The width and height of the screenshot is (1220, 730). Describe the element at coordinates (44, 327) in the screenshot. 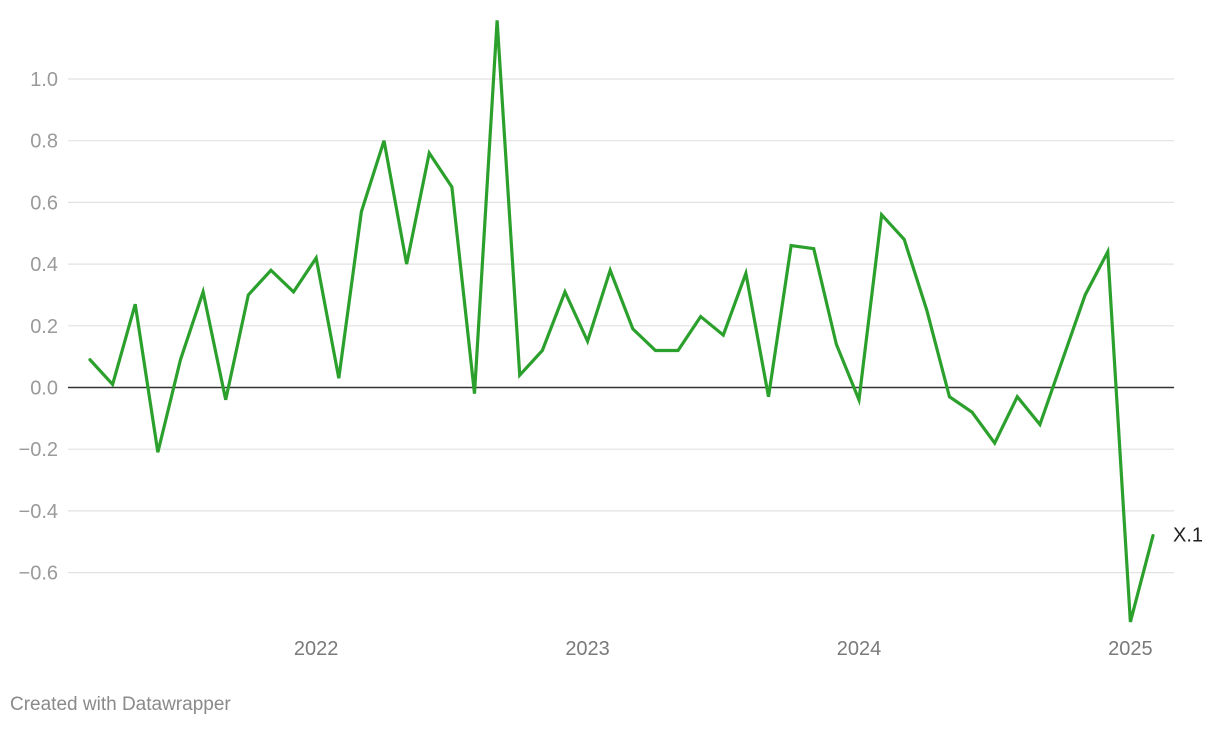

I see `y-tick-label: 0.2` at that location.